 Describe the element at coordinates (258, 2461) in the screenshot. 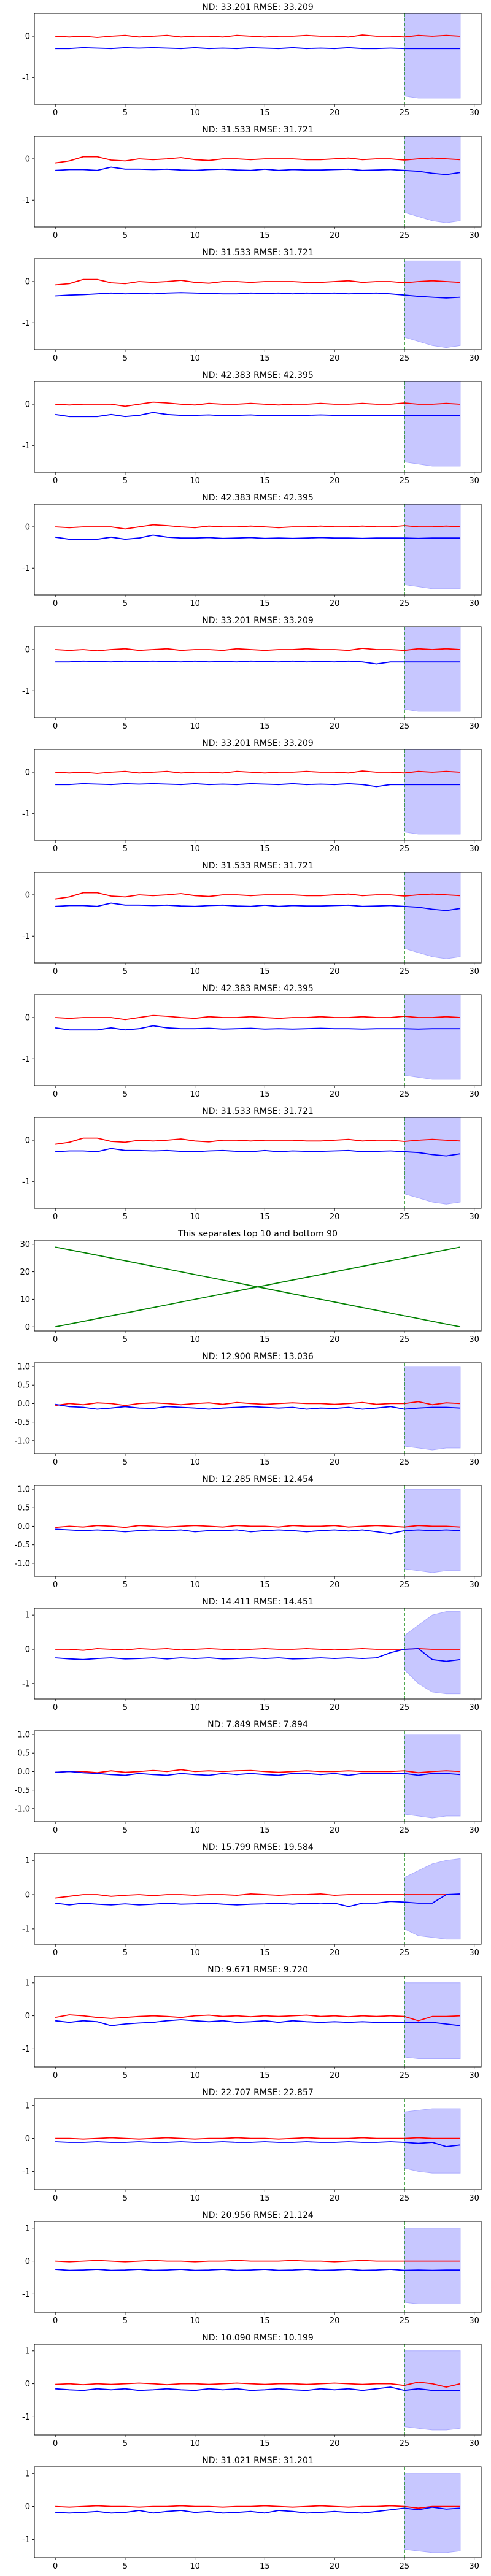

I see `panel-title: ND: 31.021 RMSE: 31.201` at that location.